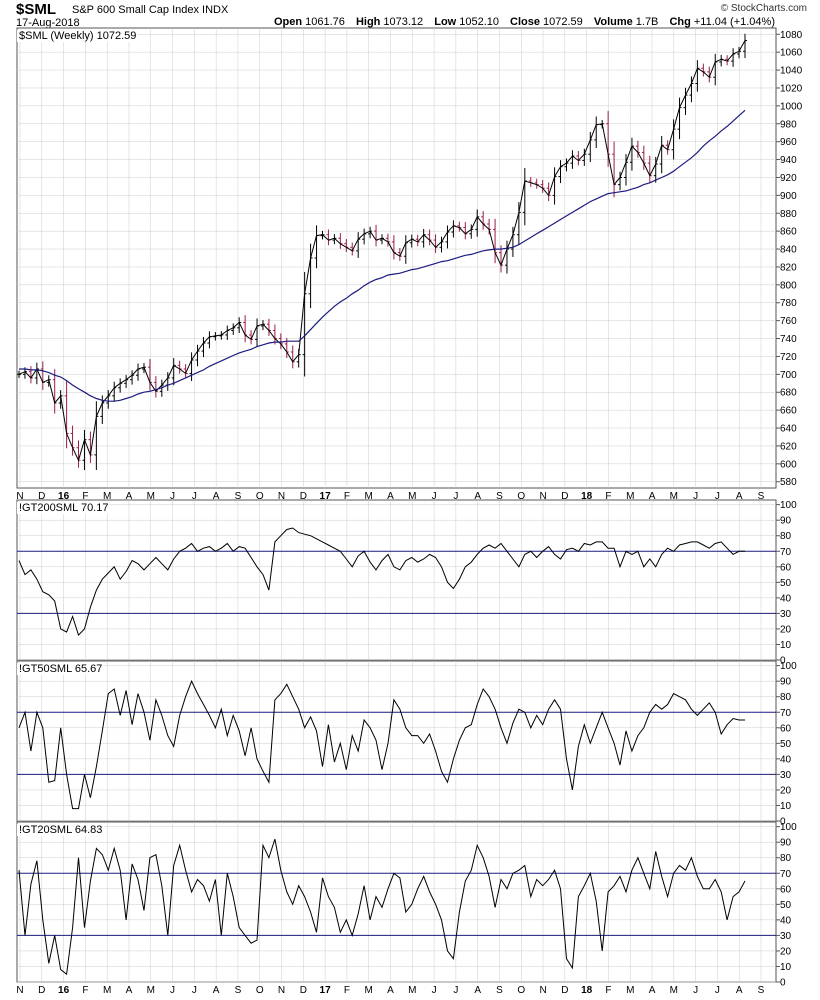  Describe the element at coordinates (788, 214) in the screenshot. I see `y-tick-label: 880` at that location.